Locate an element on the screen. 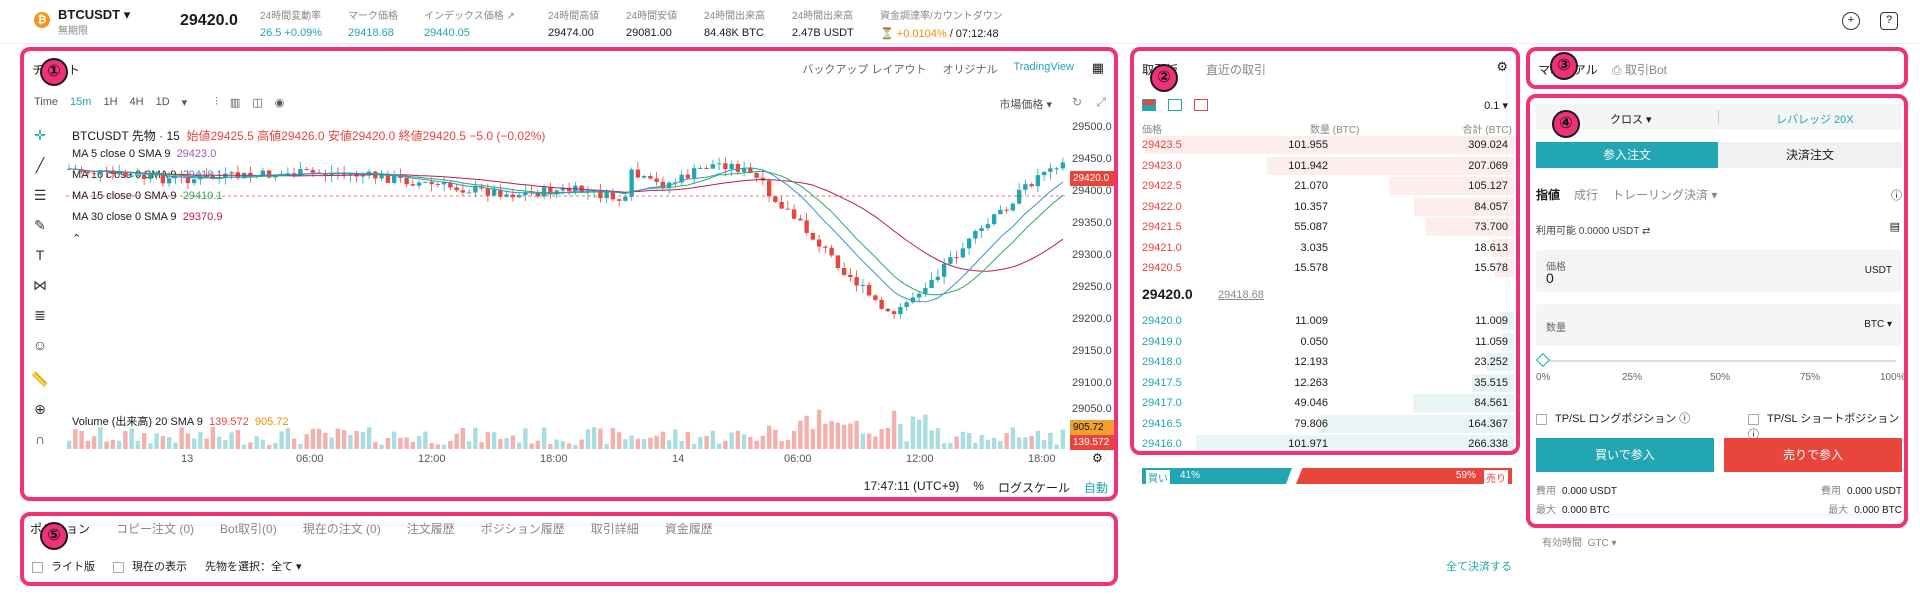 The width and height of the screenshot is (1920, 595). view-backup-layout: バックアップ レイアウト is located at coordinates (864, 70).